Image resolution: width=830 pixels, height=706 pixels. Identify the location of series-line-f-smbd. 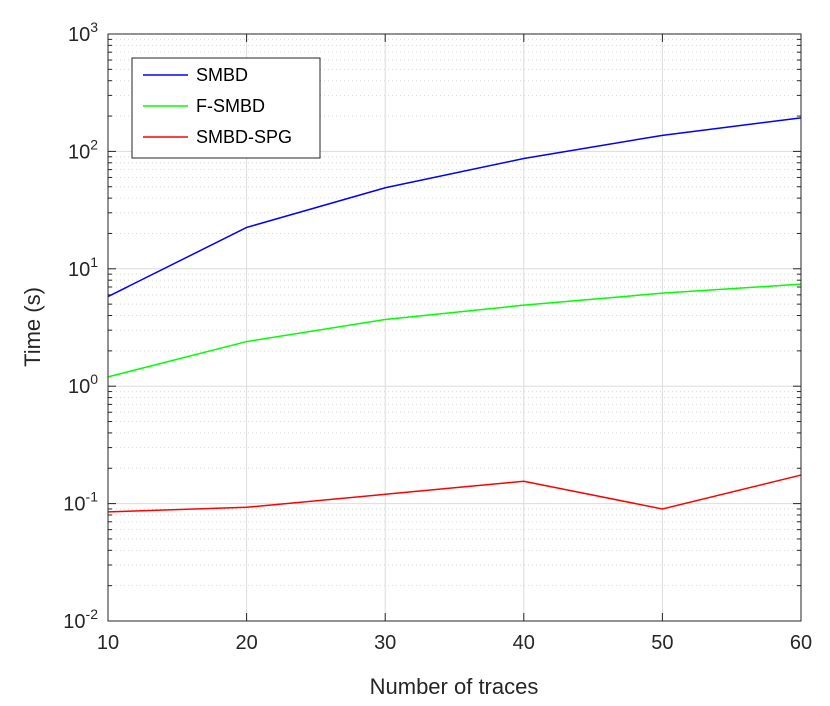
(454, 330).